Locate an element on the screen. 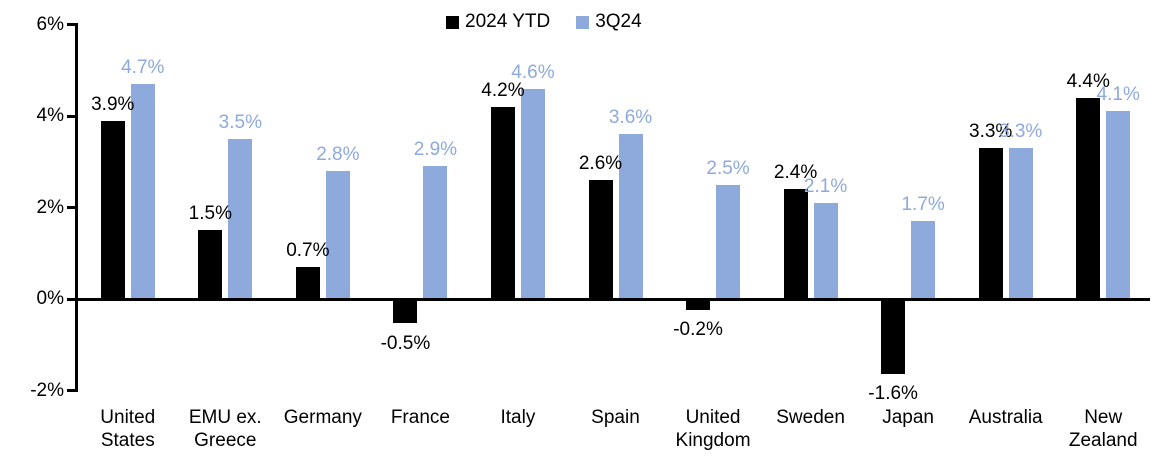  y-tick-label: 2% is located at coordinates (50, 207).